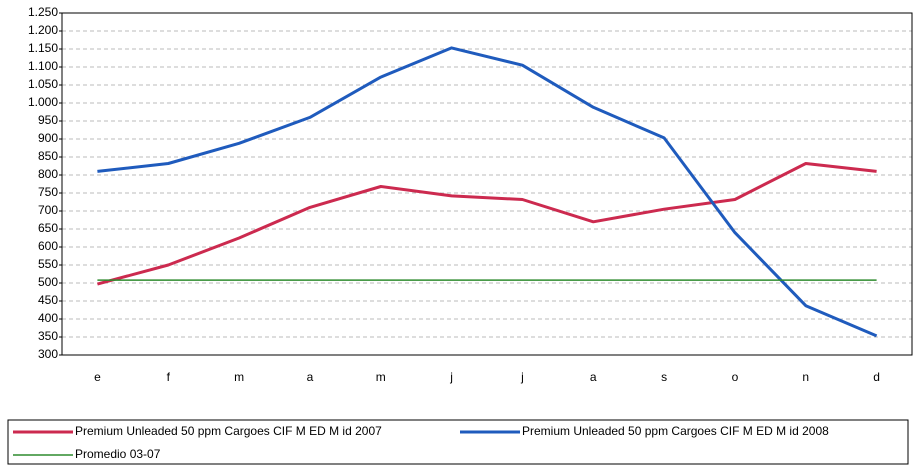 The image size is (916, 475). I want to click on y-tick-label: 1.200, so click(43, 30).